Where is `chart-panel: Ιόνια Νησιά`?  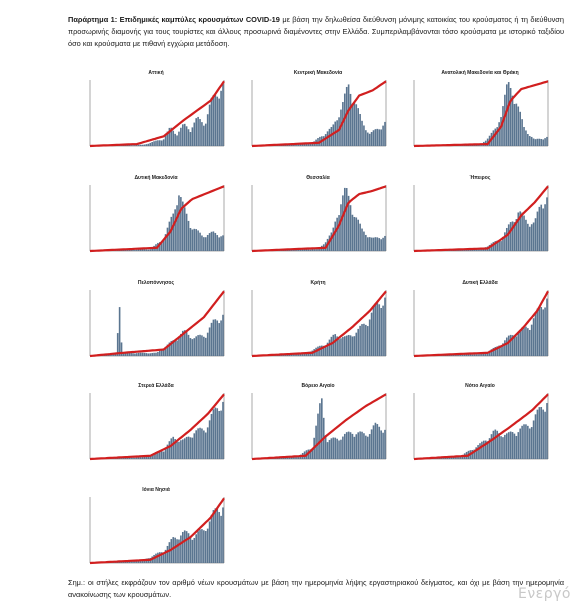 chart-panel: Ιόνια Νησιά is located at coordinates (156, 531).